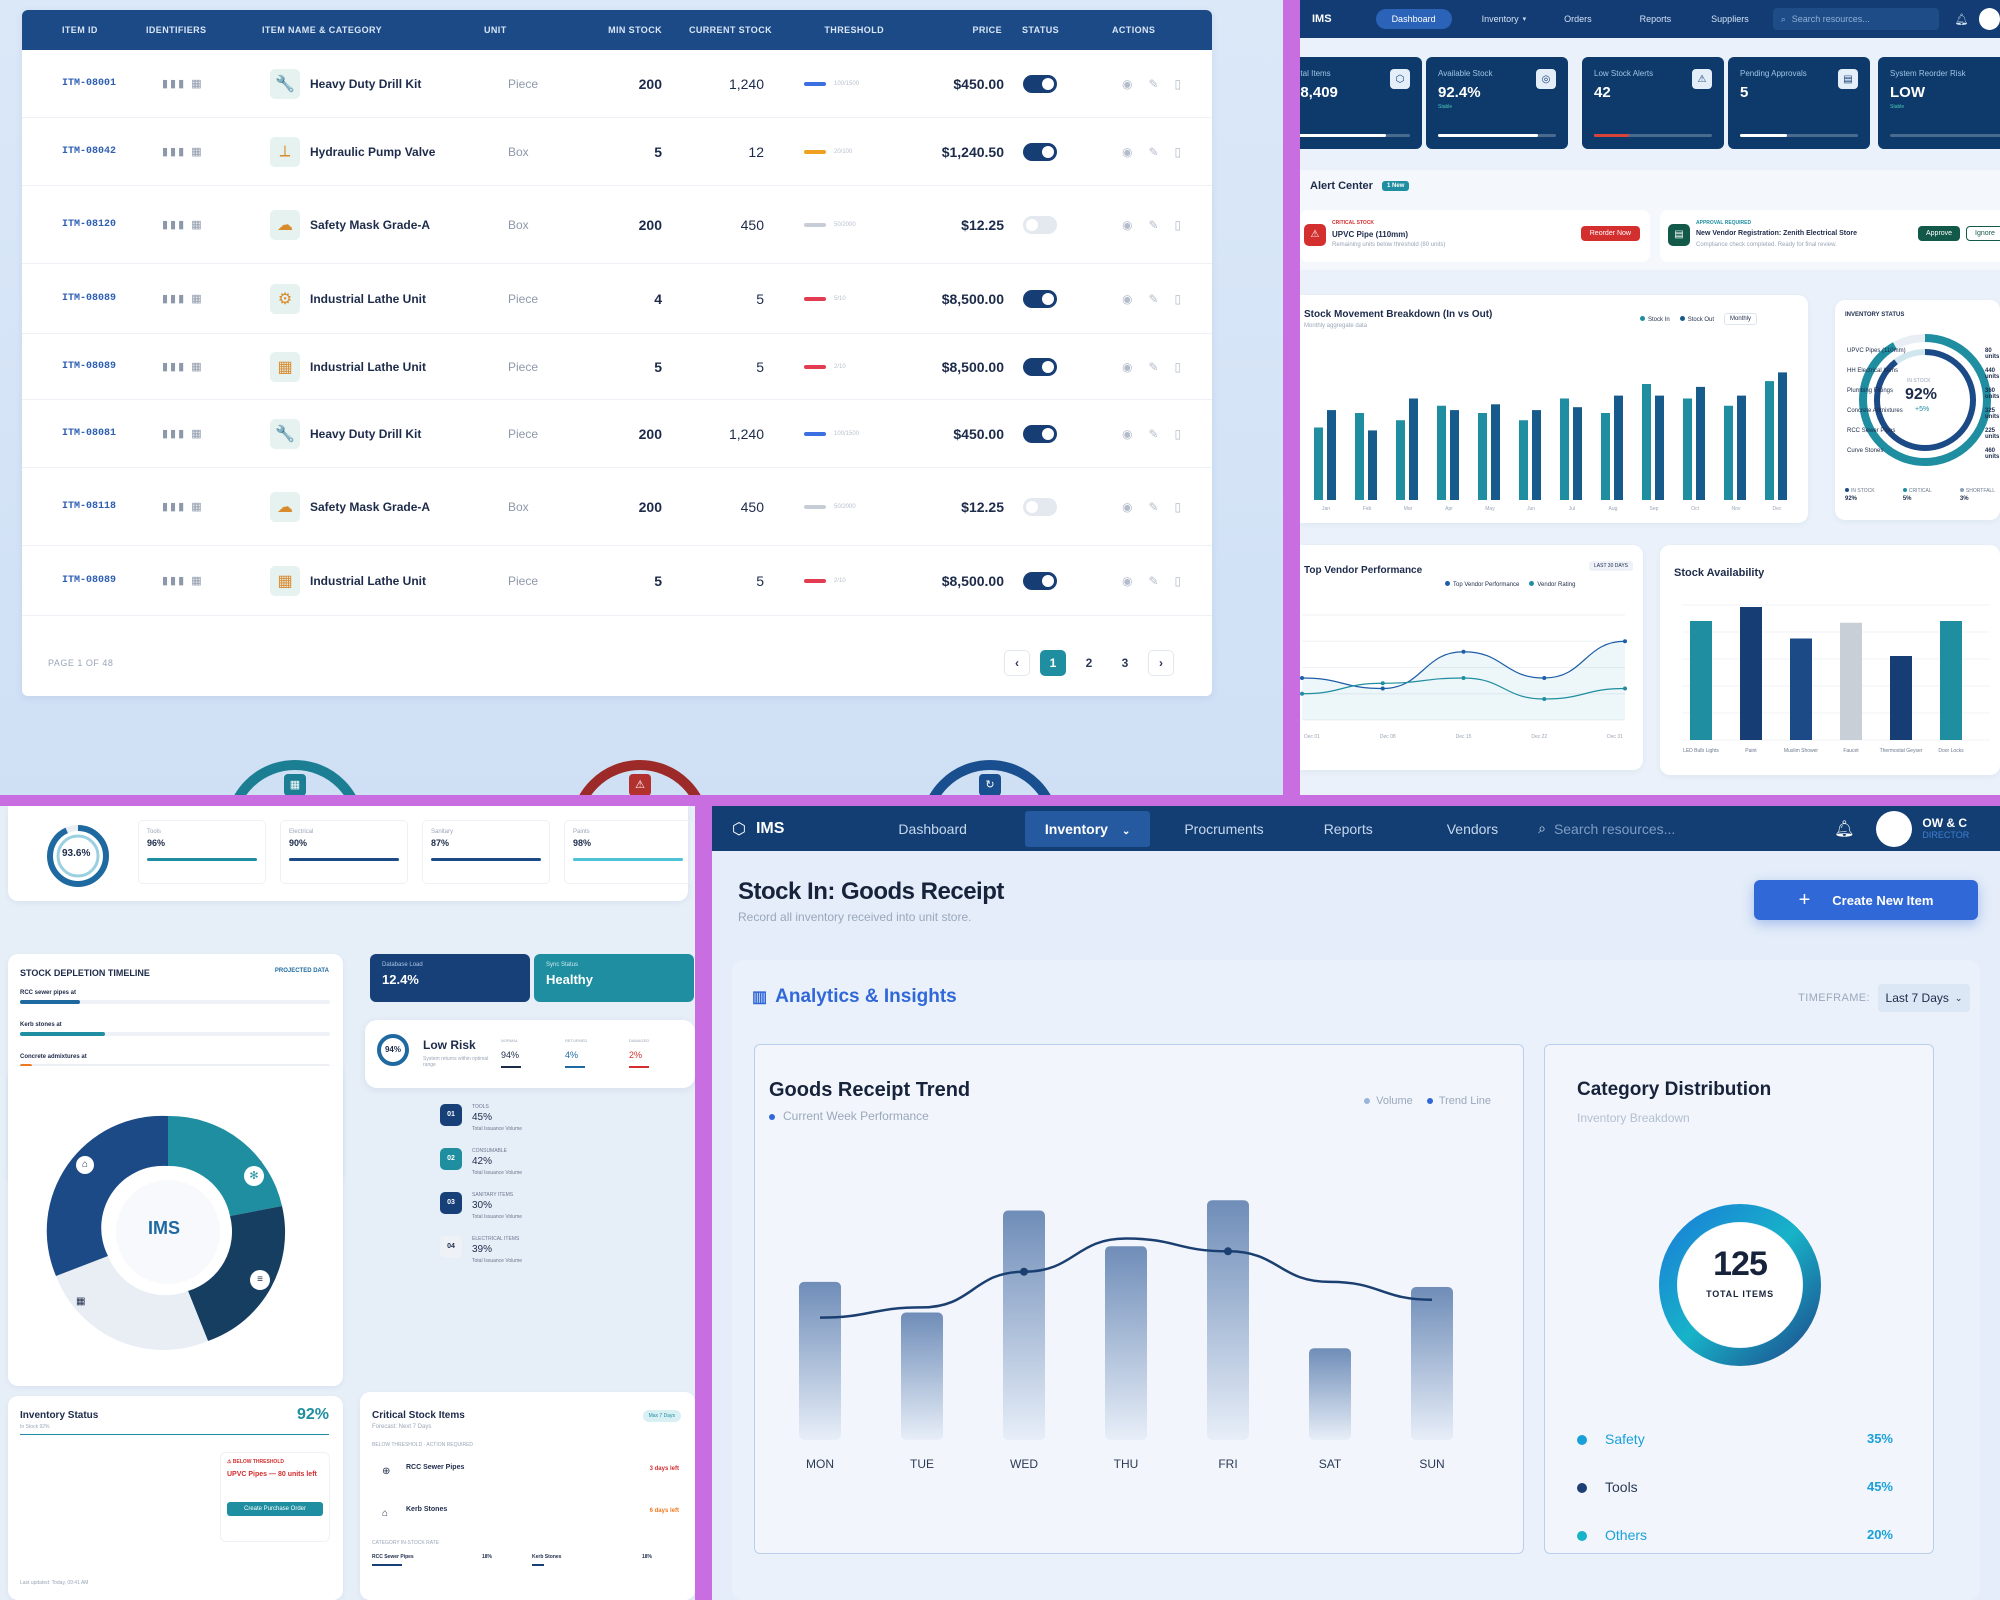 This screenshot has height=1600, width=2000. I want to click on nav-vendors: Vendors, so click(1472, 828).